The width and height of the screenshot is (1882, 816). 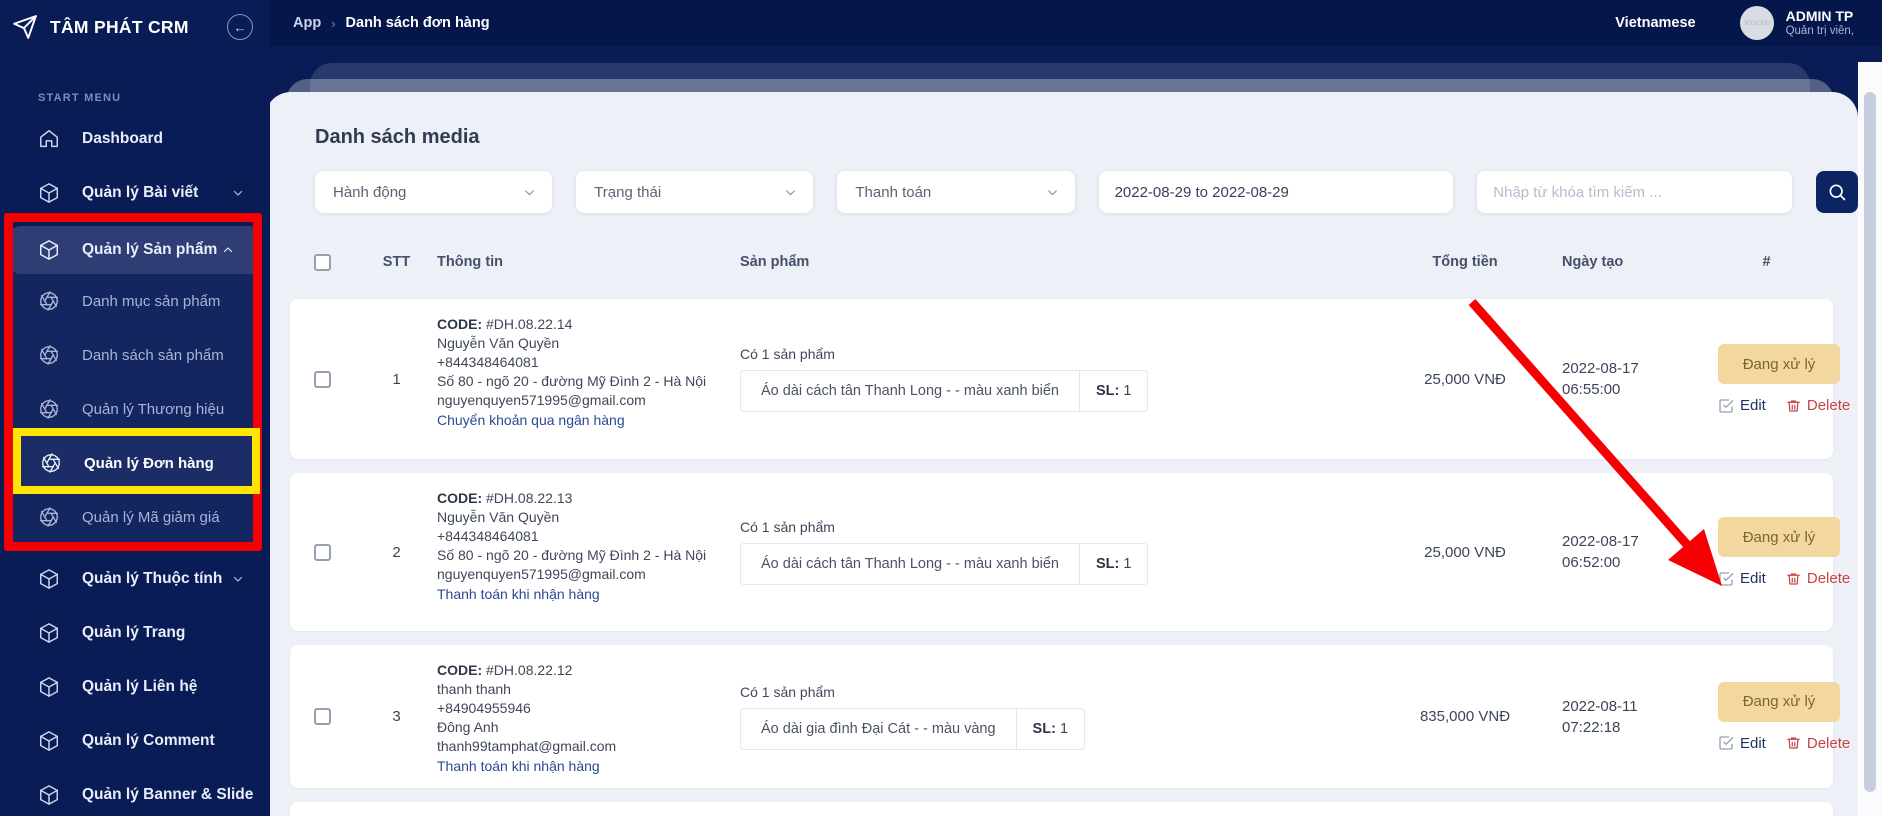 I want to click on payment-select-label: Thanh toán, so click(x=893, y=192).